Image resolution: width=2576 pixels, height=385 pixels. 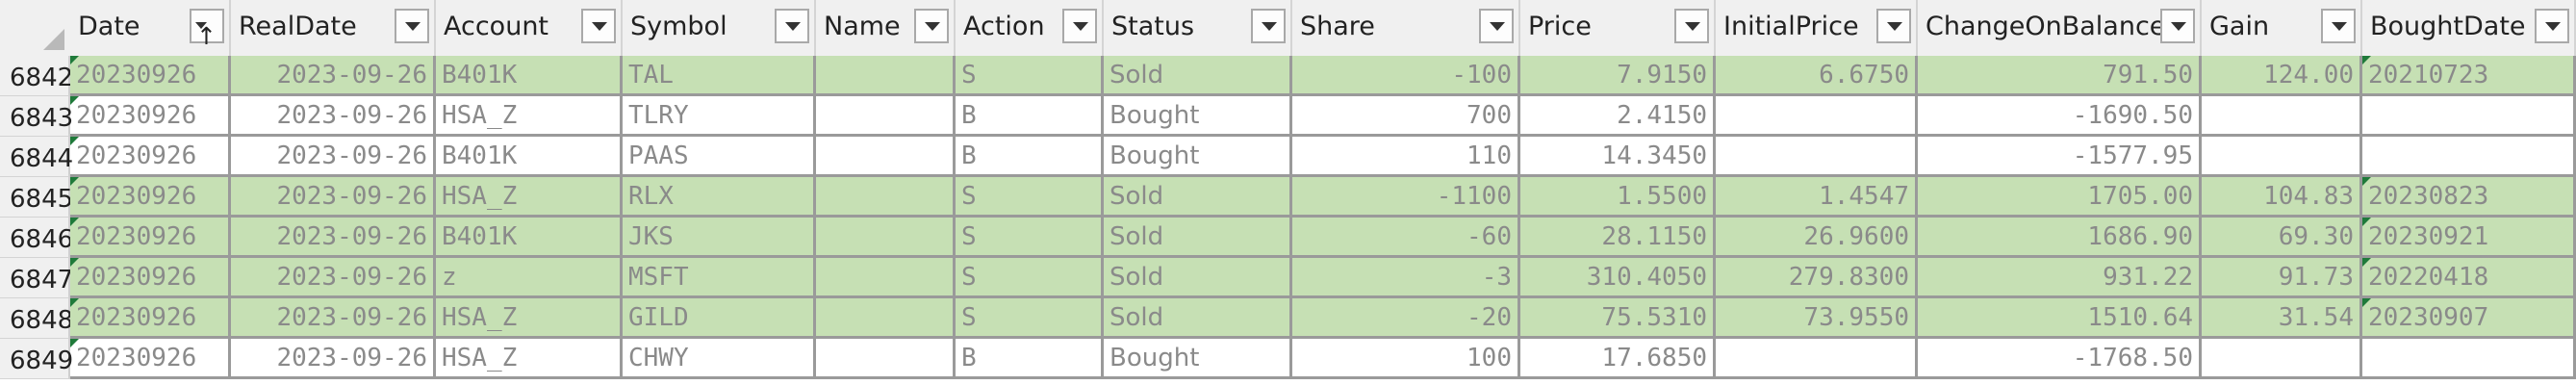 What do you see at coordinates (2282, 157) in the screenshot?
I see `cell-gain` at bounding box center [2282, 157].